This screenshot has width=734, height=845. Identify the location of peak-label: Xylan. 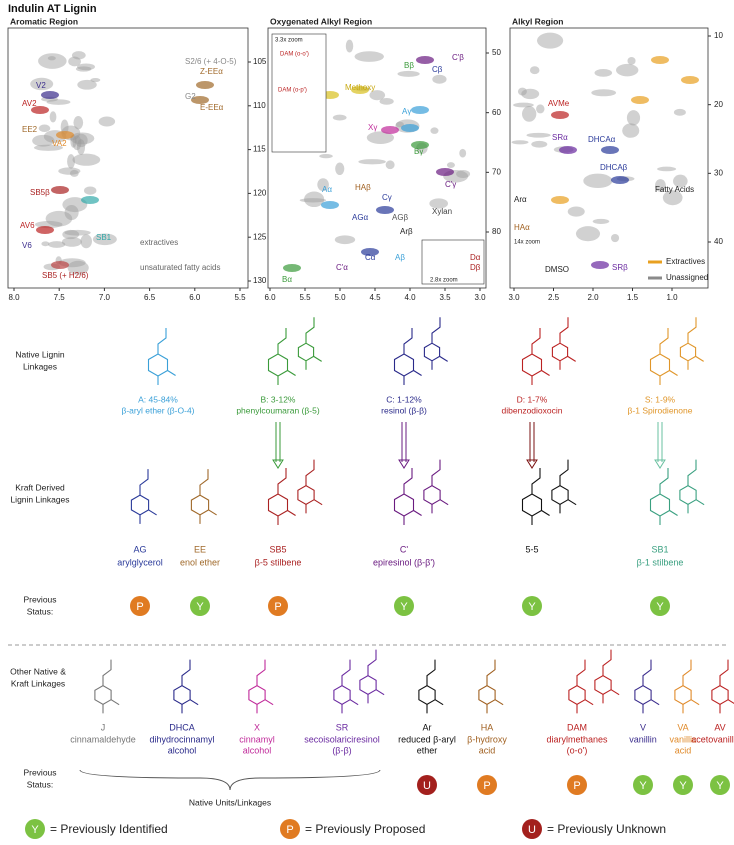
(442, 211).